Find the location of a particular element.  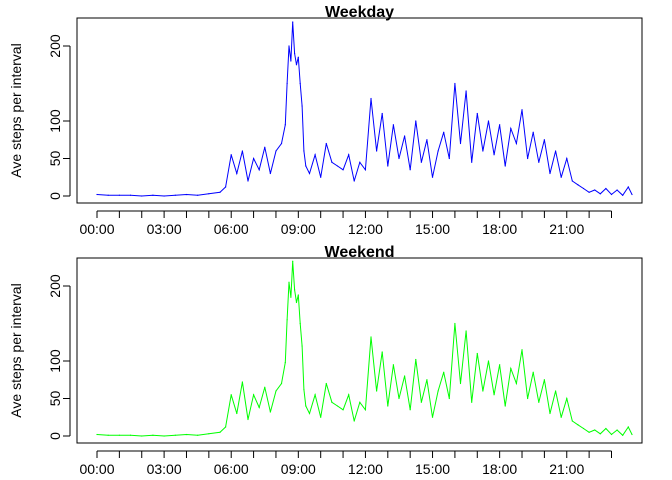

chart-title: Weekday is located at coordinates (359, 12).